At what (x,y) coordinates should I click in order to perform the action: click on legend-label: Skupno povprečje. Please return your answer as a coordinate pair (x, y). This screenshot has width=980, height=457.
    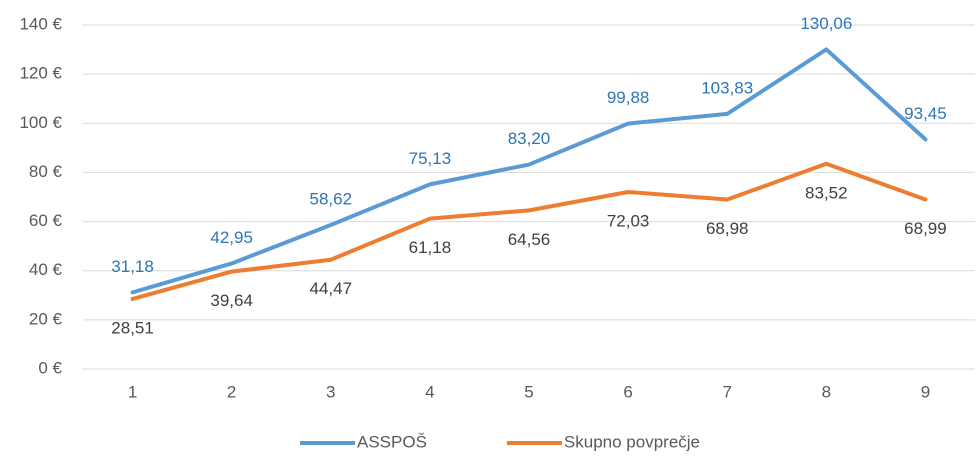
    Looking at the image, I should click on (632, 441).